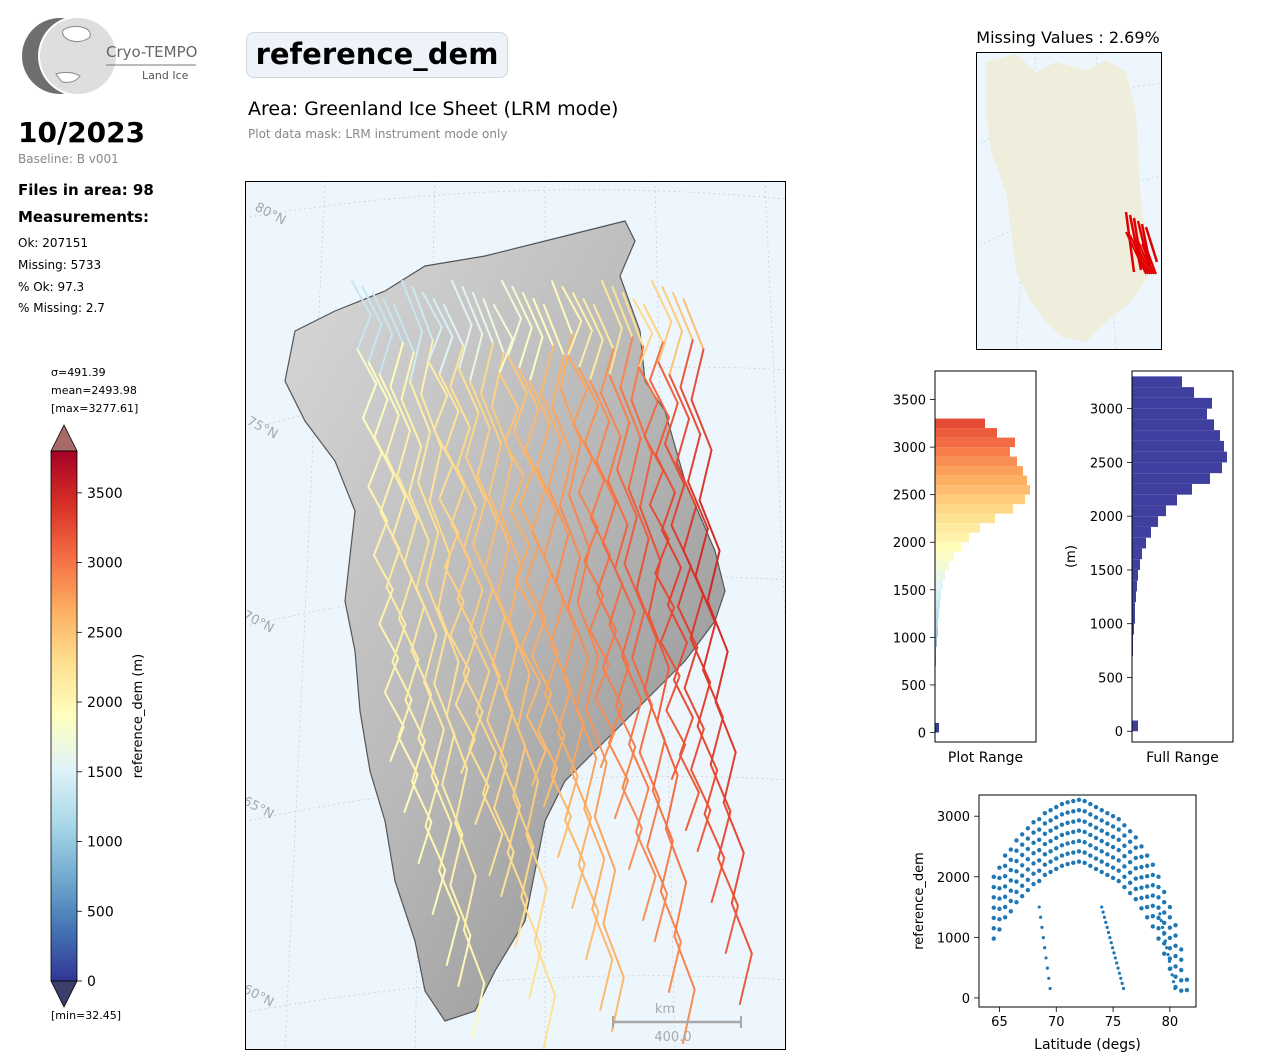 This screenshot has height=1060, width=1272. What do you see at coordinates (966, 999) in the screenshot?
I see `scatter-ytick-label: 0` at bounding box center [966, 999].